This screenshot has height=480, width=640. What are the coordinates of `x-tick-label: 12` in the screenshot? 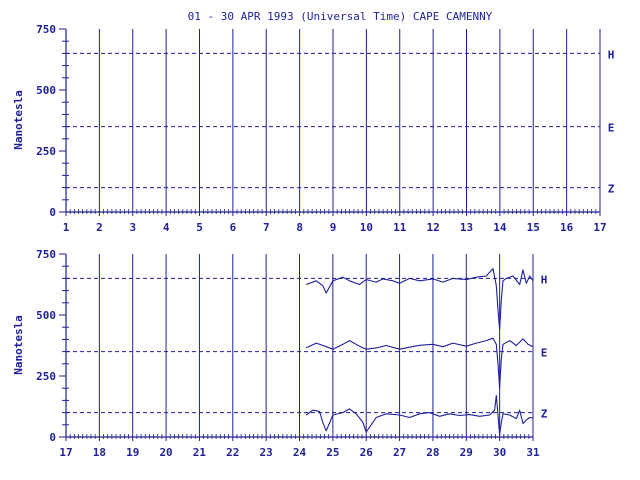 It's located at (433, 227).